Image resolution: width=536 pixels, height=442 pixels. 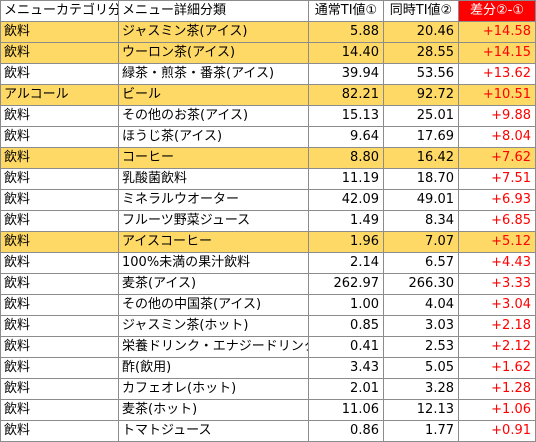 What do you see at coordinates (421, 32) in the screenshot?
I see `simultaneous-ti-cell: 20.46` at bounding box center [421, 32].